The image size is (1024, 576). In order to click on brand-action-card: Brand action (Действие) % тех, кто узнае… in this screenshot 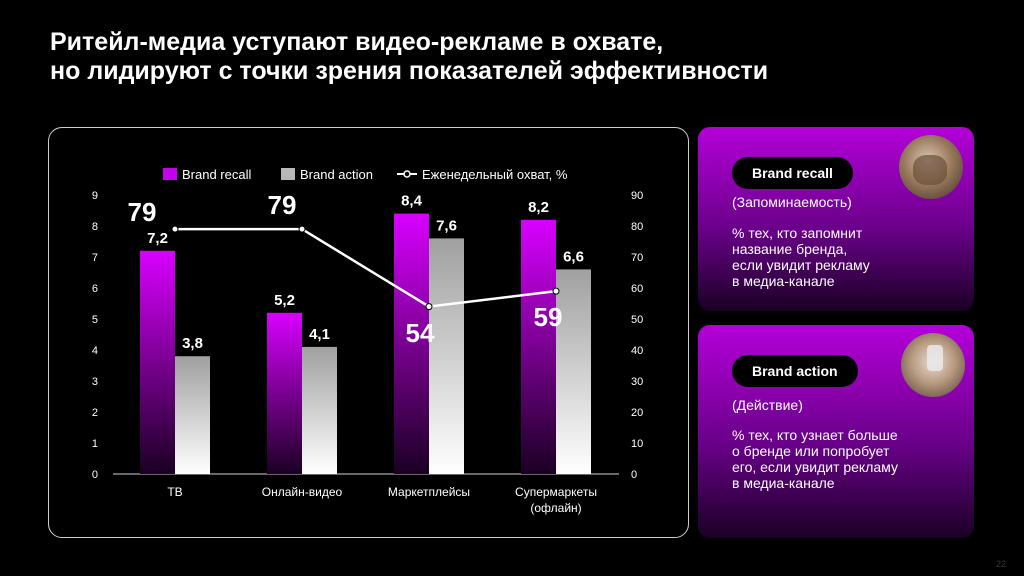, I will do `click(836, 431)`.